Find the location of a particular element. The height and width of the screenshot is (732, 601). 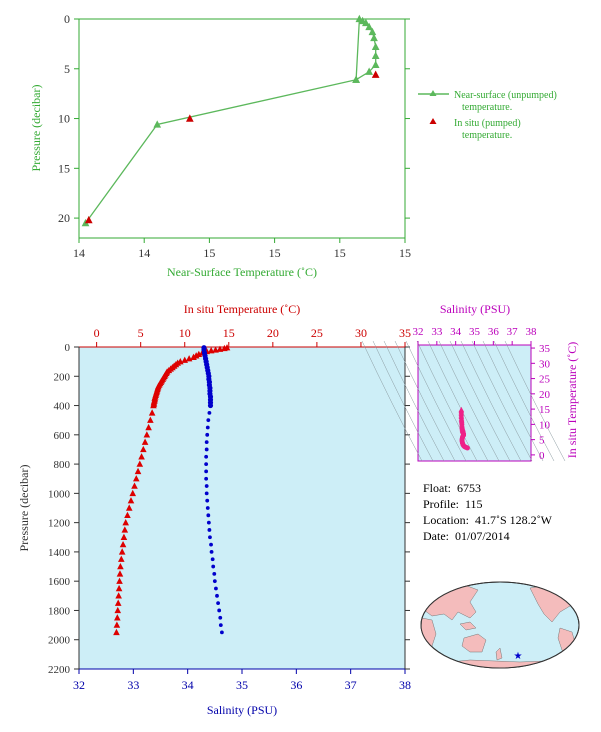

near-surface-ylabel: Pressure (decibar) is located at coordinates (36, 128).